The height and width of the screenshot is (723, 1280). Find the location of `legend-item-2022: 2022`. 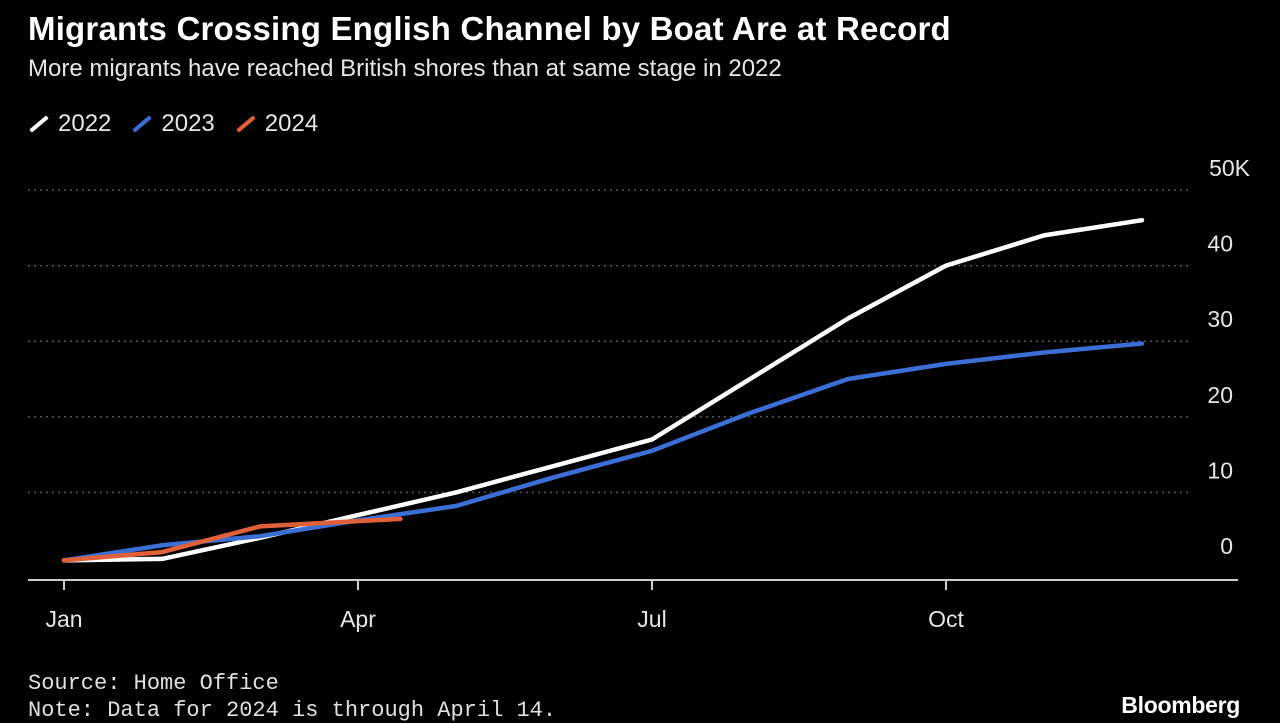

legend-item-2022: 2022 is located at coordinates (69, 124).